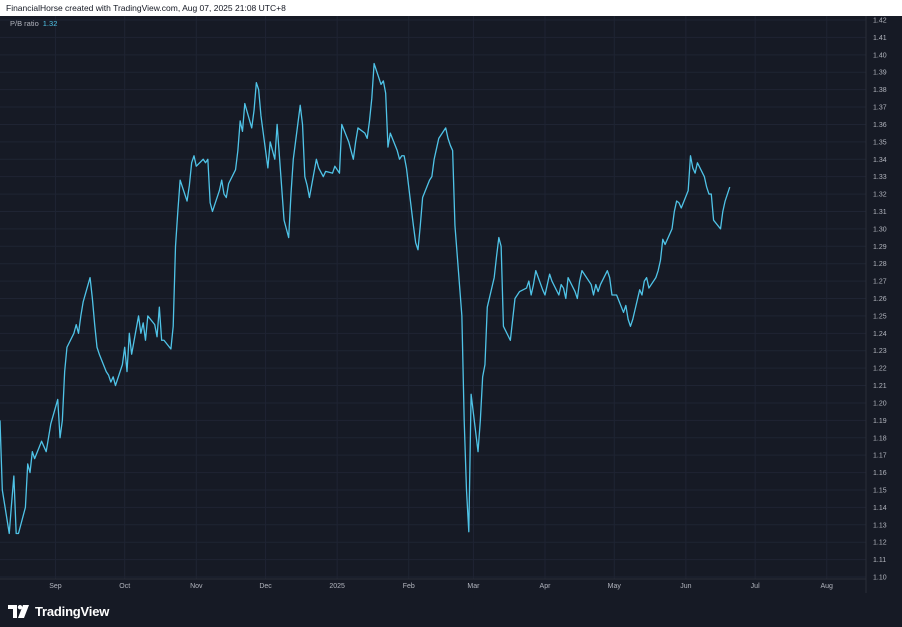  Describe the element at coordinates (24, 23) in the screenshot. I see `legend-label: P/B ratio` at that location.